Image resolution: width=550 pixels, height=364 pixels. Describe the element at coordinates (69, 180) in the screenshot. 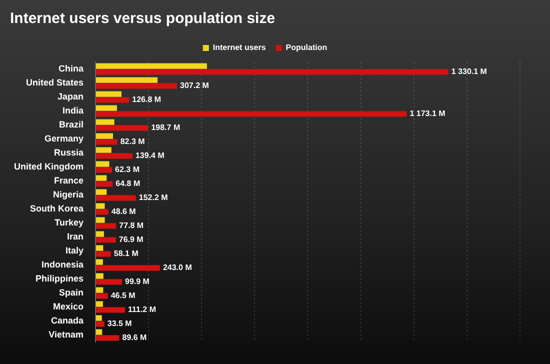

I see `y-tick-label: France` at that location.